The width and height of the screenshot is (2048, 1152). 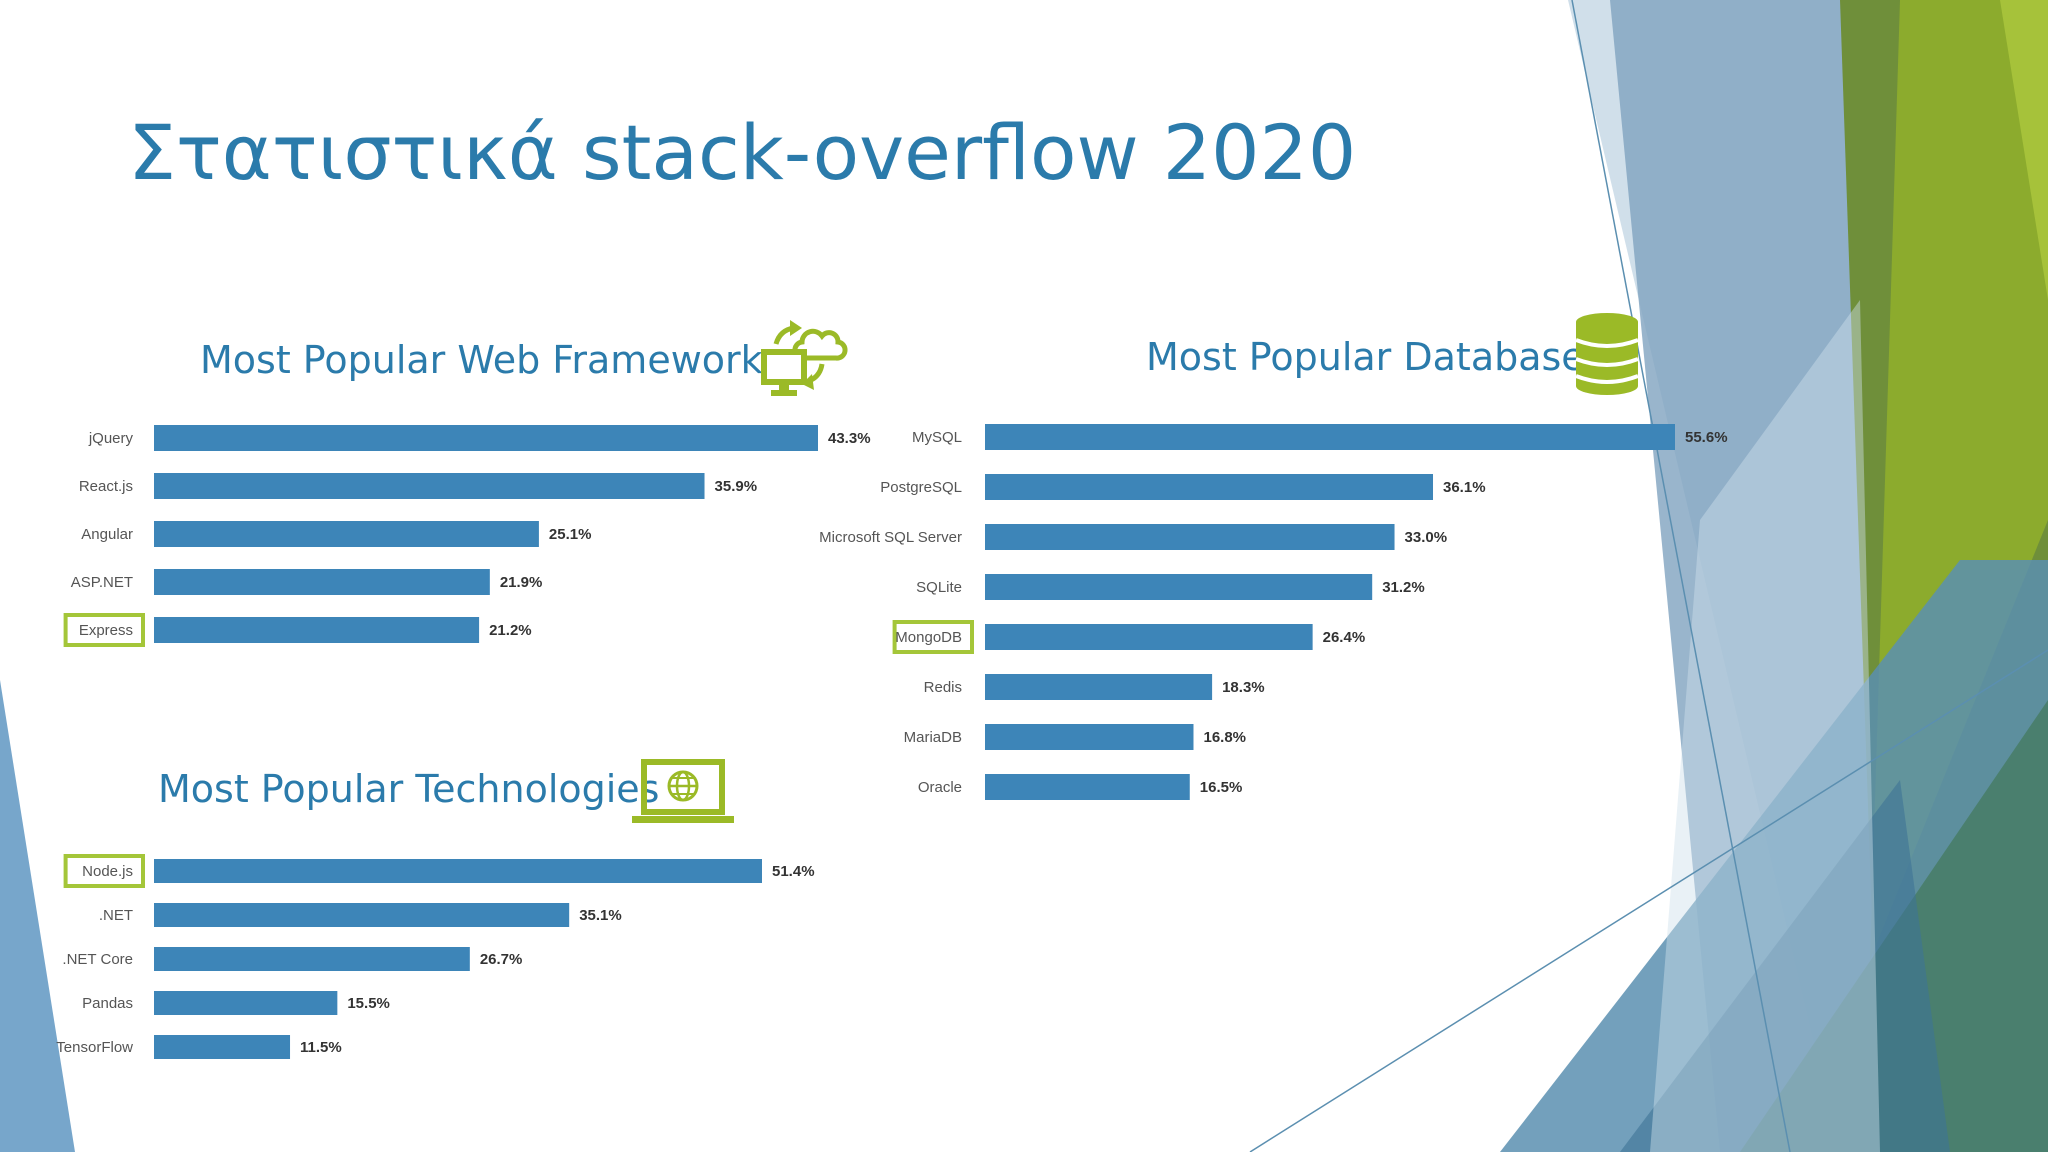 What do you see at coordinates (928, 637) in the screenshot?
I see `category-label-mongodb: MongoDB` at bounding box center [928, 637].